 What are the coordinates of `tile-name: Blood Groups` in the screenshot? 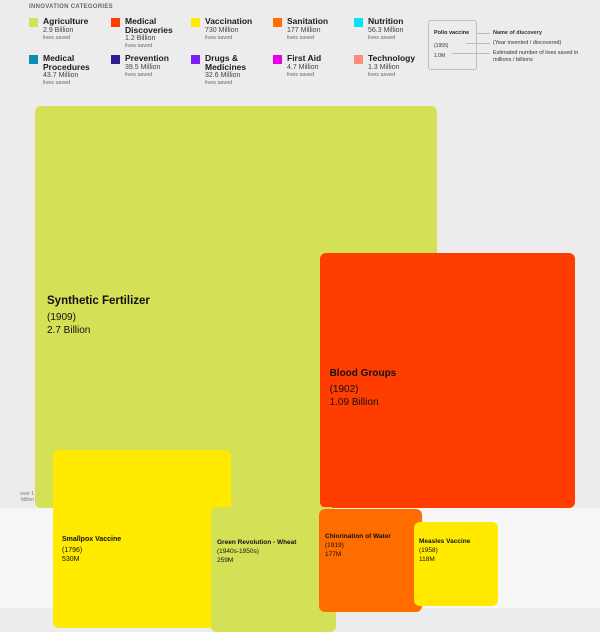 It's located at (363, 374).